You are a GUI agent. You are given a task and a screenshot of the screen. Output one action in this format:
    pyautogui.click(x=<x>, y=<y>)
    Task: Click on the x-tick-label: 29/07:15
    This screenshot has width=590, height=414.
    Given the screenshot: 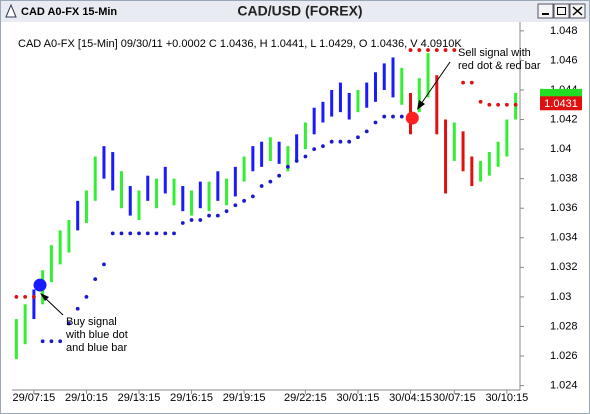 What is the action you would take?
    pyautogui.click(x=33, y=398)
    